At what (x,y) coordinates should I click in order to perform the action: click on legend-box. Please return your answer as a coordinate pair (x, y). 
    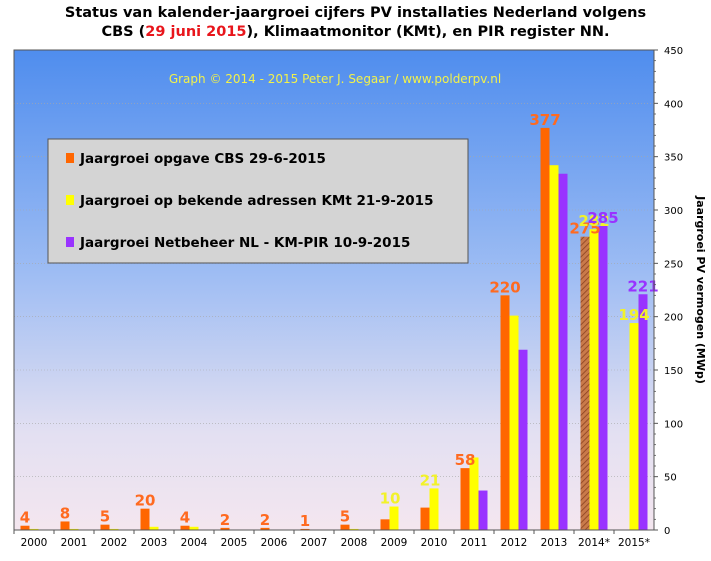
    Looking at the image, I should click on (258, 201).